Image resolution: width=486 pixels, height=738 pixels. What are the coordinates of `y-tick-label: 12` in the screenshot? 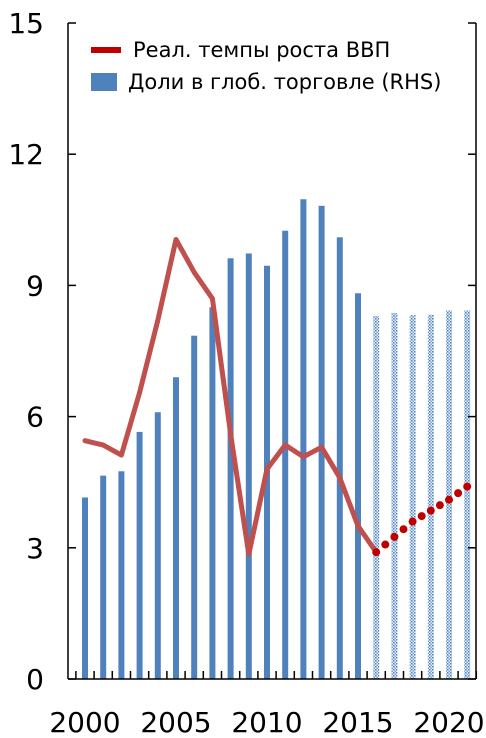 It's located at (26, 154).